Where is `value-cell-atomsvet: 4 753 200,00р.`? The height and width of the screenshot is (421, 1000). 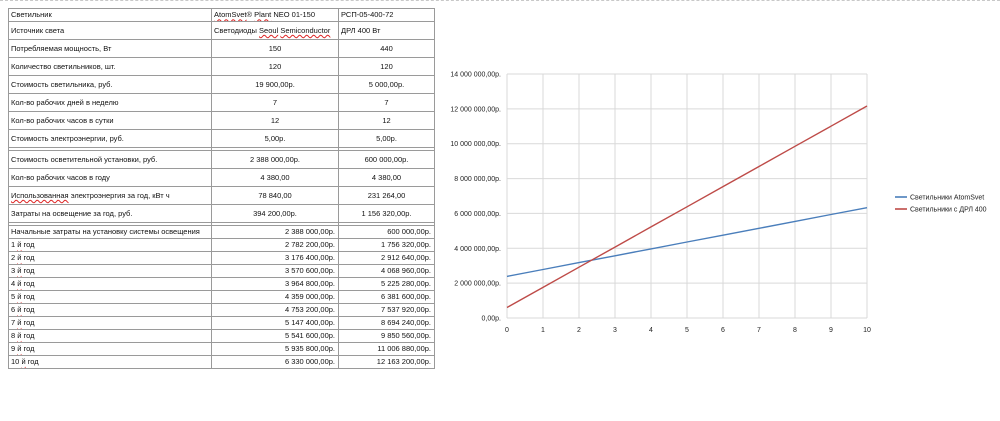 value-cell-atomsvet: 4 753 200,00р. is located at coordinates (275, 310).